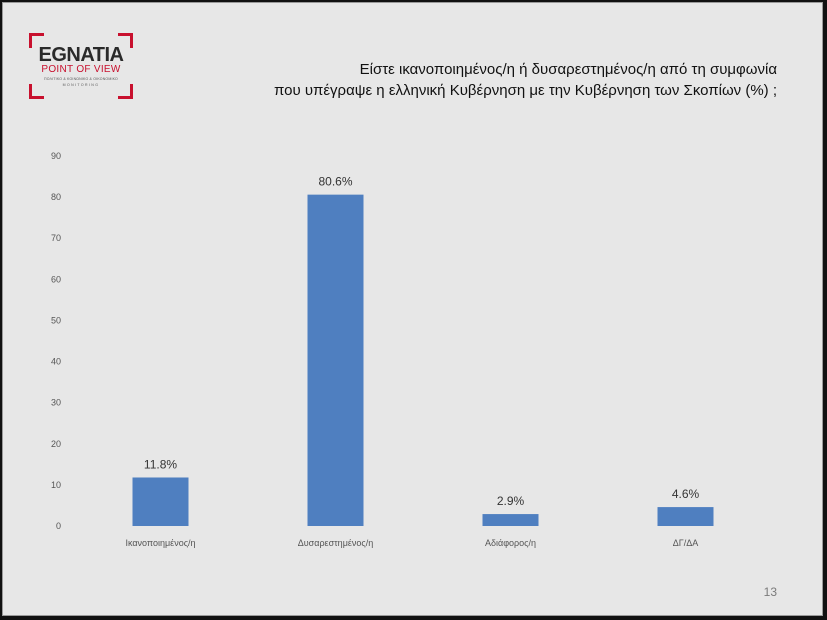 This screenshot has width=827, height=620. What do you see at coordinates (56, 197) in the screenshot?
I see `y-tick-label: 80` at bounding box center [56, 197].